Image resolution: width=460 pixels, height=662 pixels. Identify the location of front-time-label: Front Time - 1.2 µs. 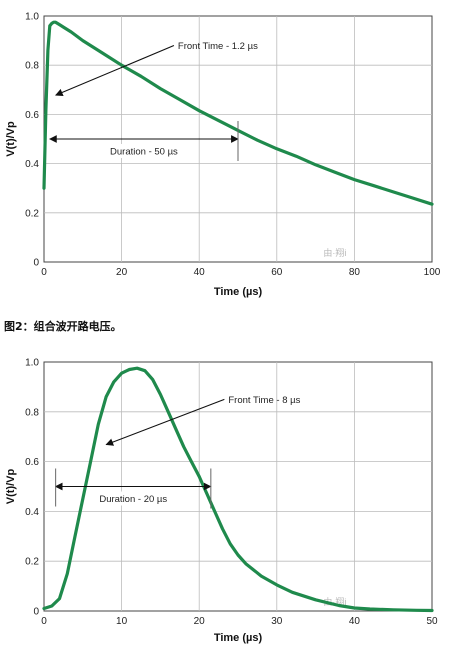
(218, 46).